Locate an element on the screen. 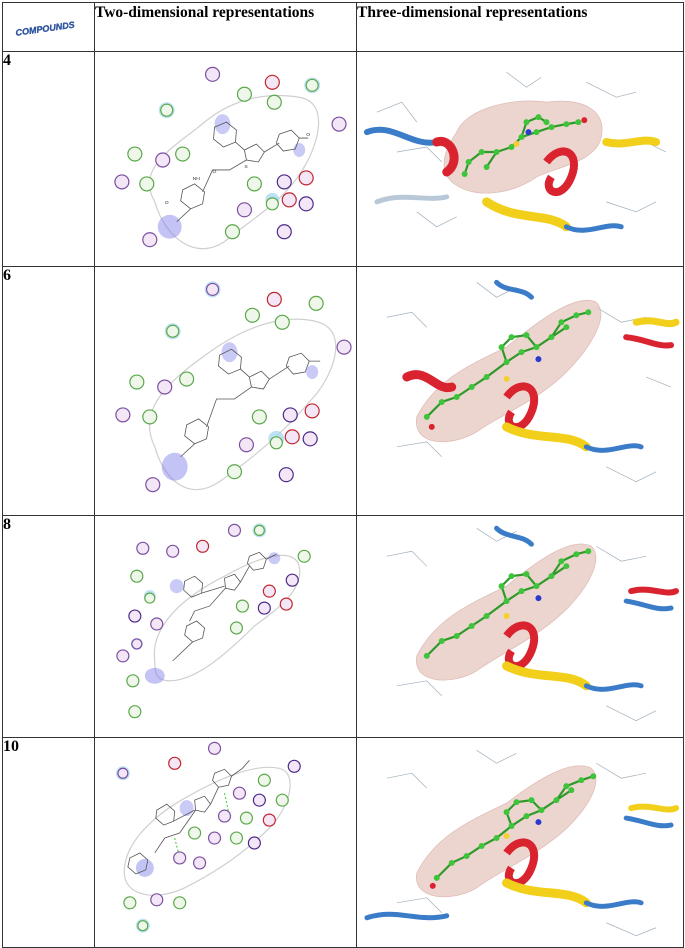 The height and width of the screenshot is (948, 685). interaction-diagram-2d: O S NH O O is located at coordinates (230, 158).